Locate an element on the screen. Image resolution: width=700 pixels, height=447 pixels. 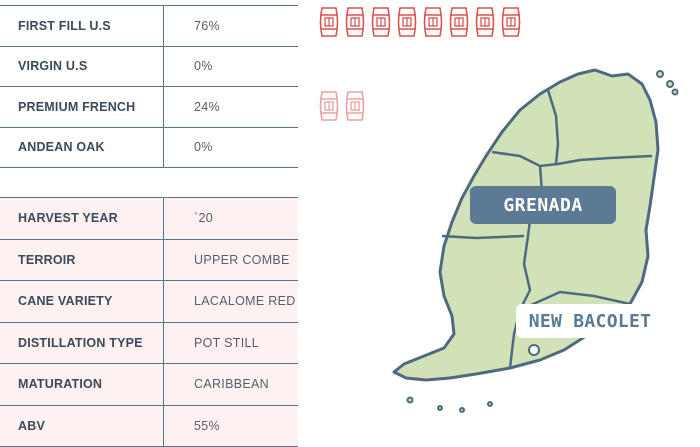
spec-value: POT STILL is located at coordinates (226, 342).